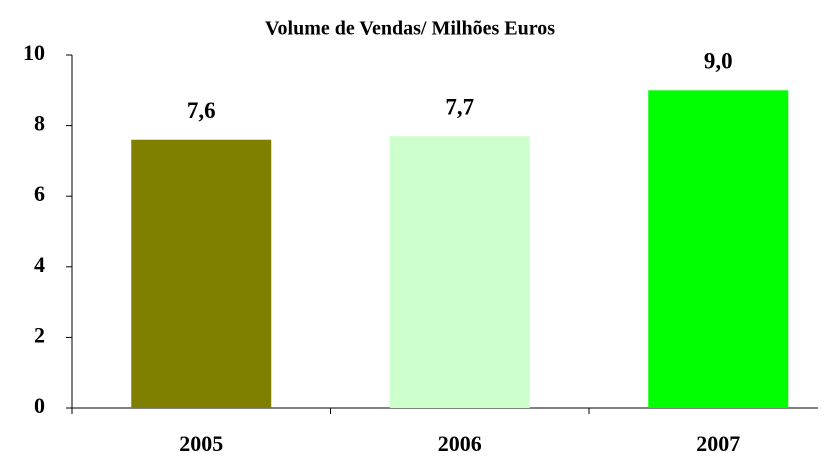 The image size is (838, 468). I want to click on value-label: 7,7, so click(459, 106).